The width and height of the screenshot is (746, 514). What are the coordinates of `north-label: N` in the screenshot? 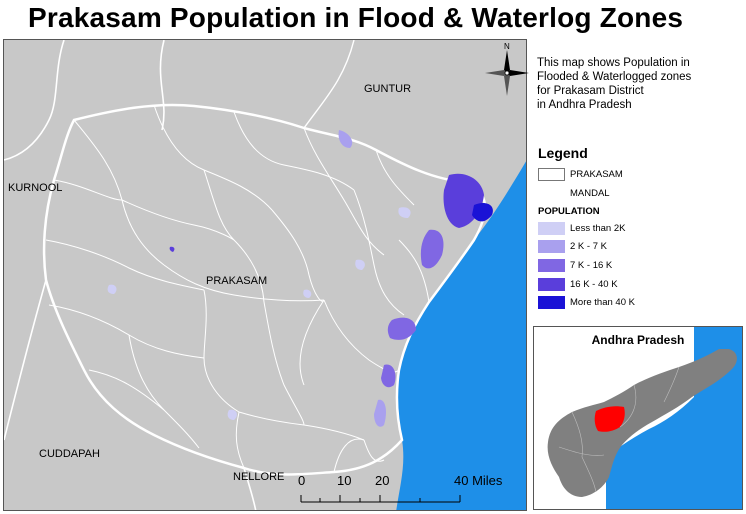 It's located at (507, 46).